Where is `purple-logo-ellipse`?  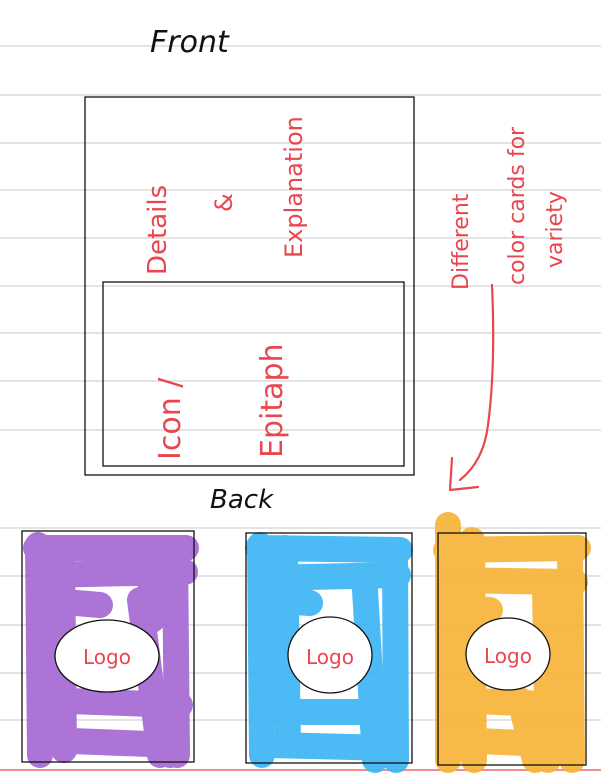 purple-logo-ellipse is located at coordinates (107, 656).